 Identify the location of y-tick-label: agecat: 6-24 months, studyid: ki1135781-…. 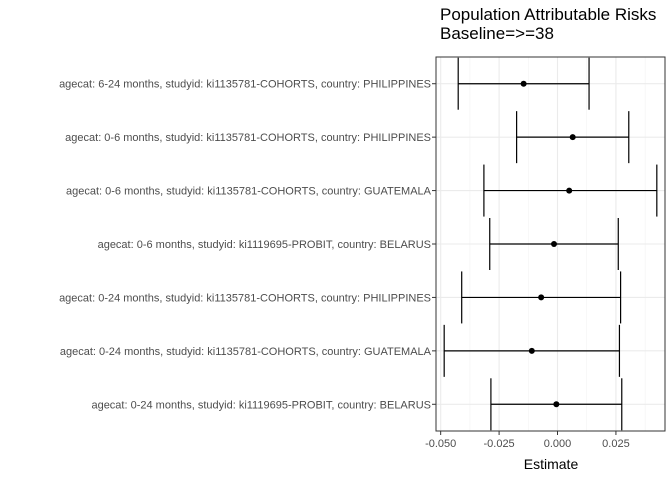
(245, 85).